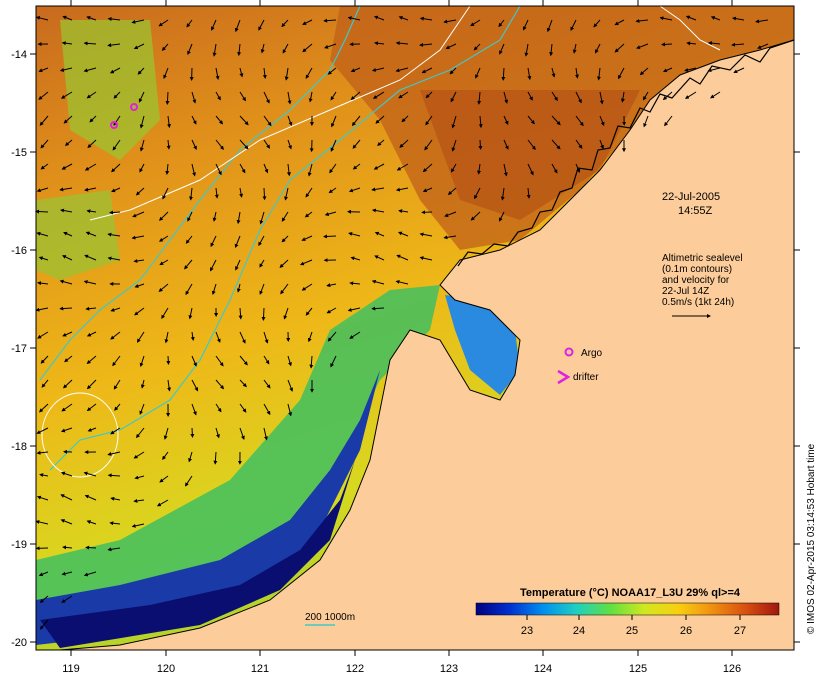 The image size is (820, 680). I want to click on colorbar-tick-label: 27, so click(740, 631).